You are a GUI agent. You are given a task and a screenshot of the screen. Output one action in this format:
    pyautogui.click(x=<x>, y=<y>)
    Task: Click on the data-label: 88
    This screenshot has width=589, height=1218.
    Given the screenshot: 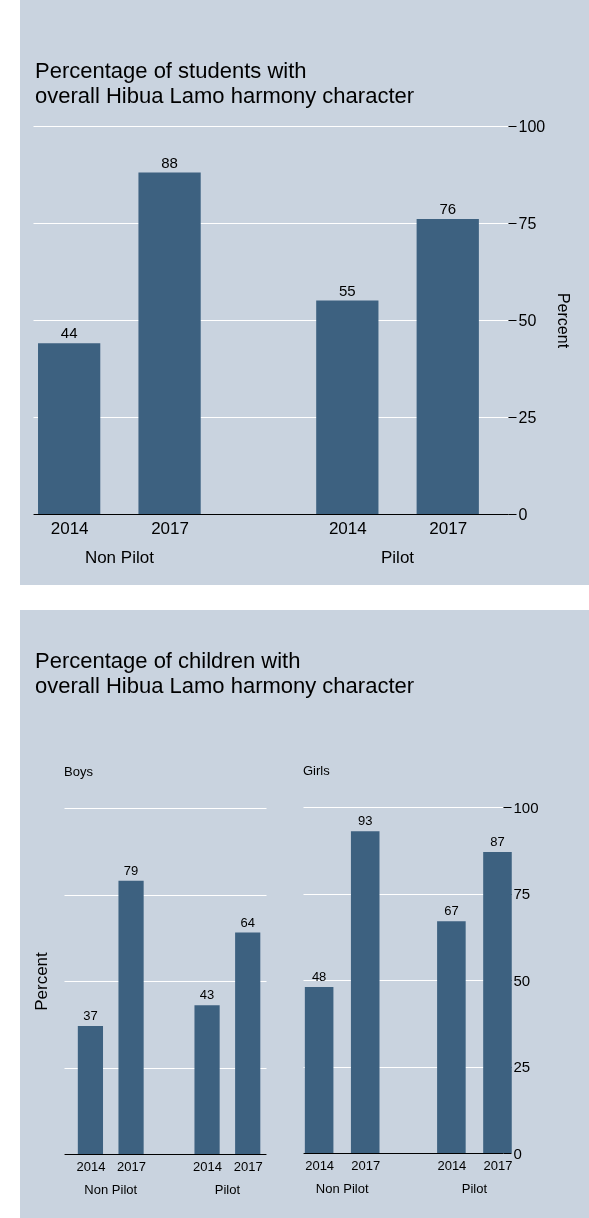 What is the action you would take?
    pyautogui.click(x=169, y=162)
    